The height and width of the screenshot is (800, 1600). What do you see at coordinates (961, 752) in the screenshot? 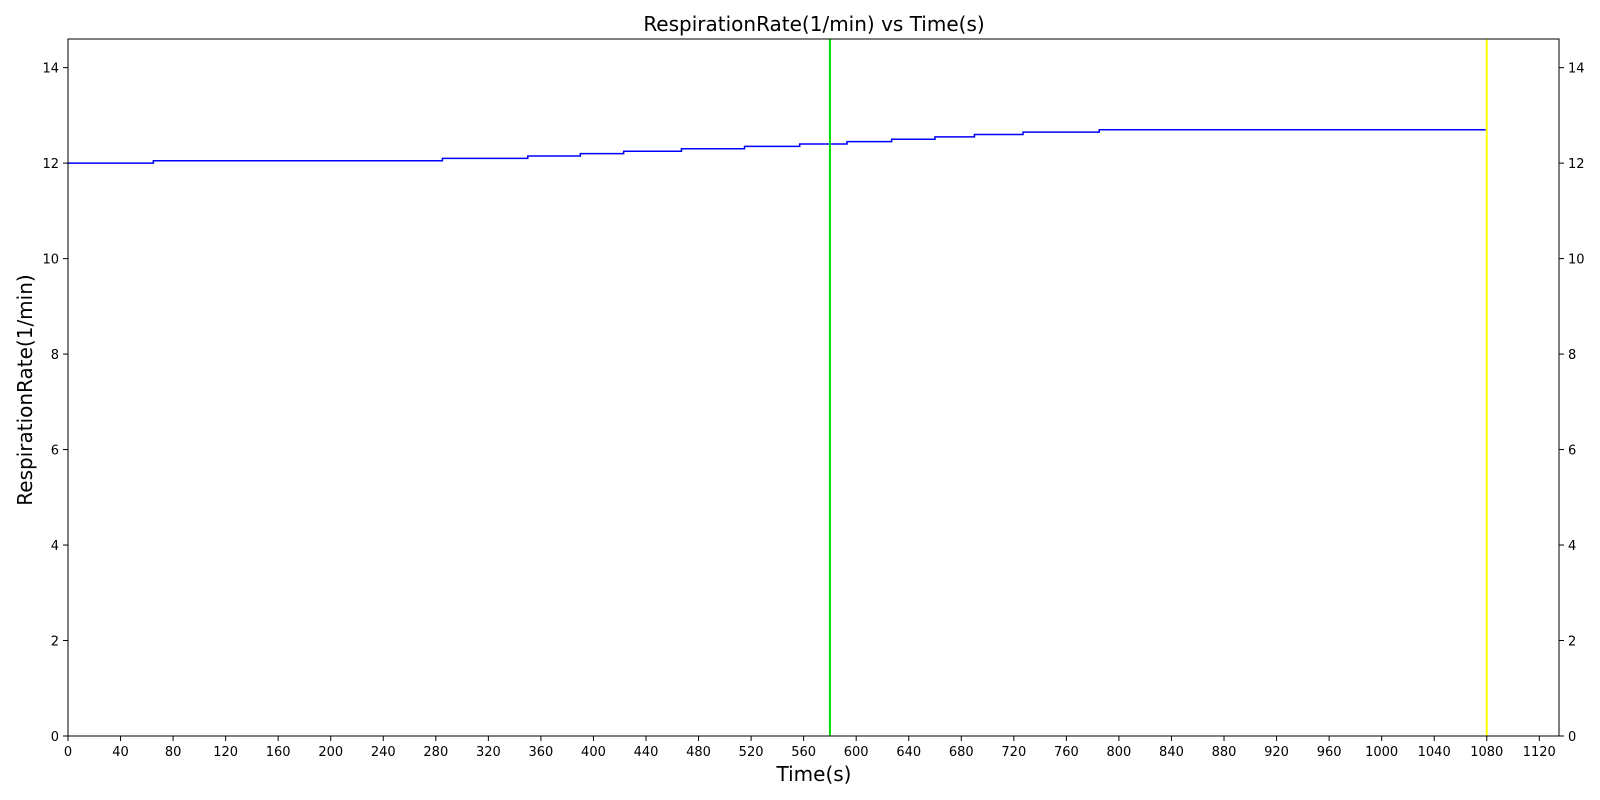
I see `x-tick-label-680: 680` at bounding box center [961, 752].